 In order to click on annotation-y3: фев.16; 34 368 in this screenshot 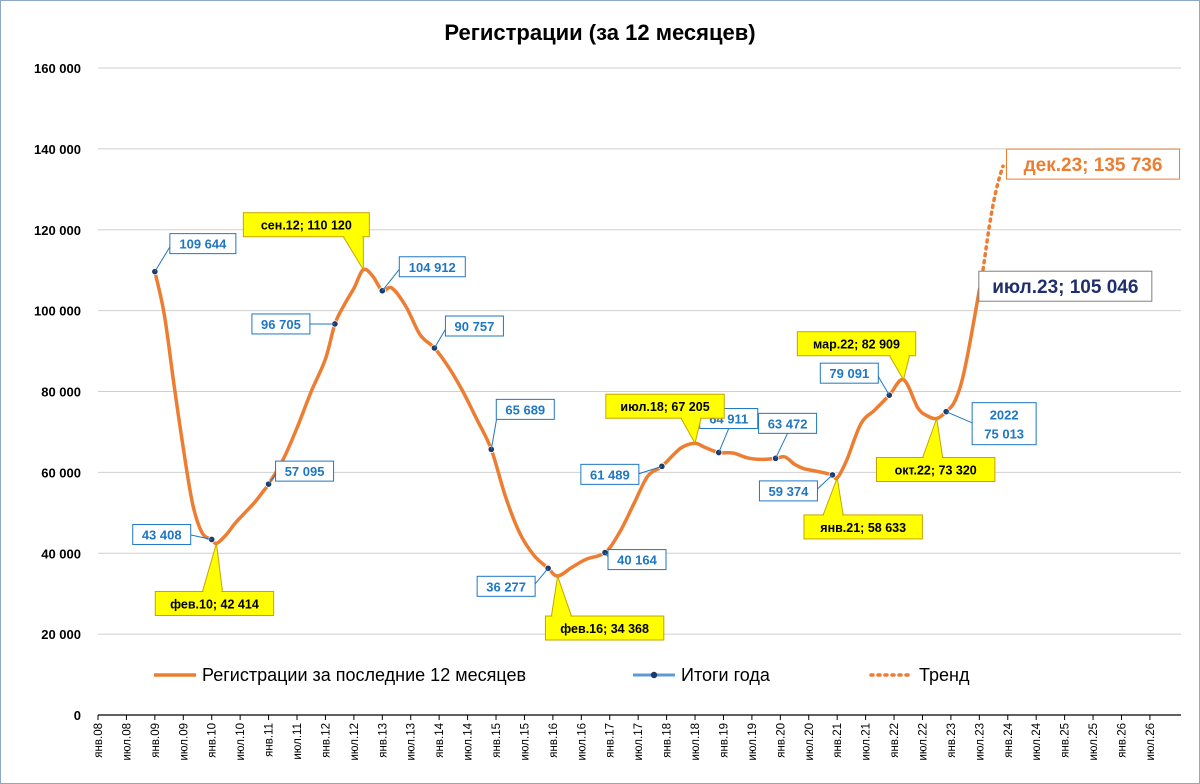, I will do `click(604, 608)`.